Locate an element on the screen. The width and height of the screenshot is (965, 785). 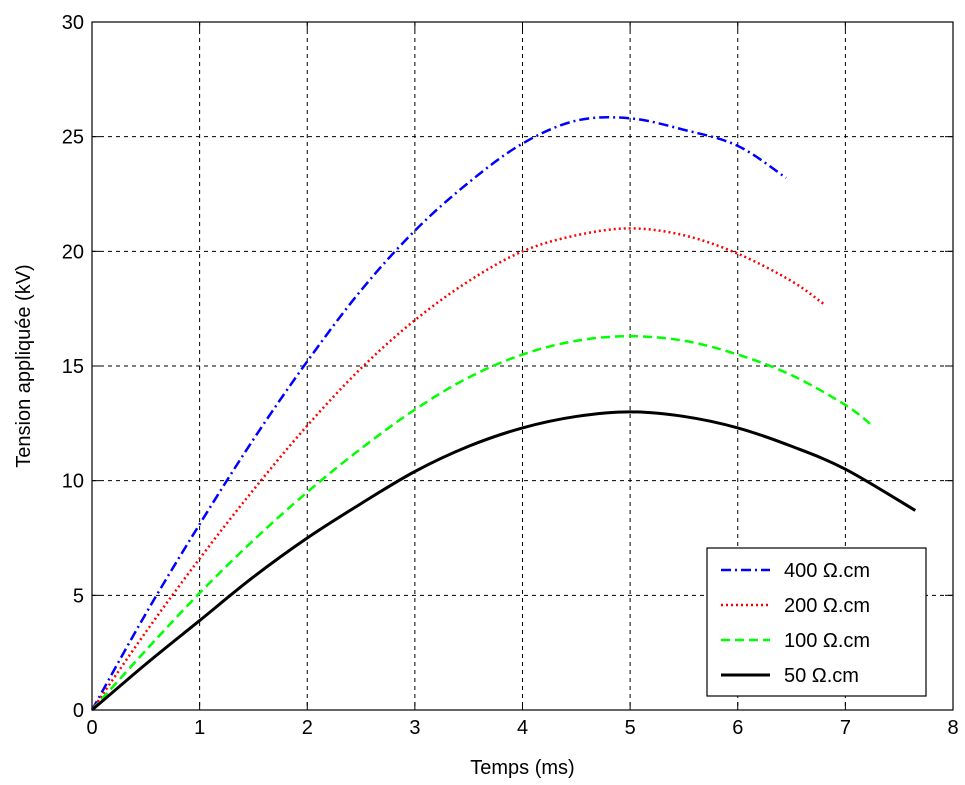
x-axis-label: Temps (ms) is located at coordinates (522, 768).